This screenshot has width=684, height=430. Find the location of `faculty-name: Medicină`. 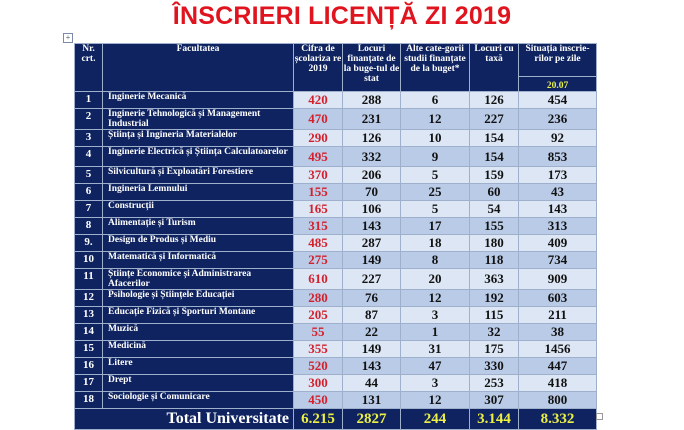

faculty-name: Medicină is located at coordinates (198, 349).